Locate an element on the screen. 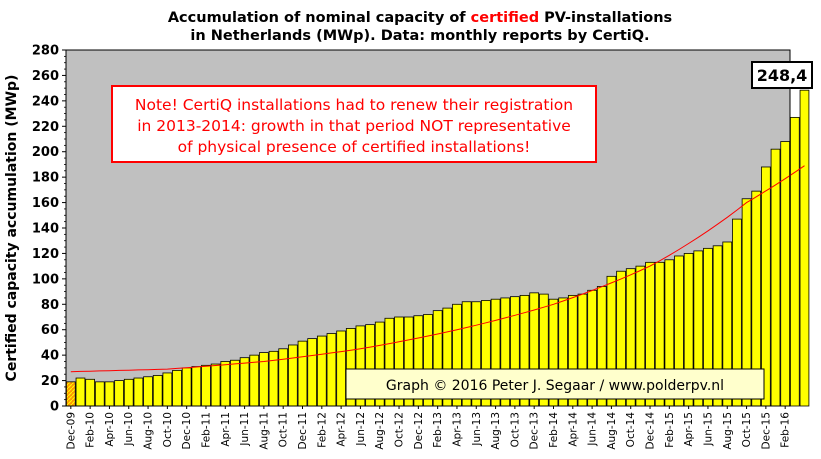  x-tick-label: Apr-15 is located at coordinates (689, 429).